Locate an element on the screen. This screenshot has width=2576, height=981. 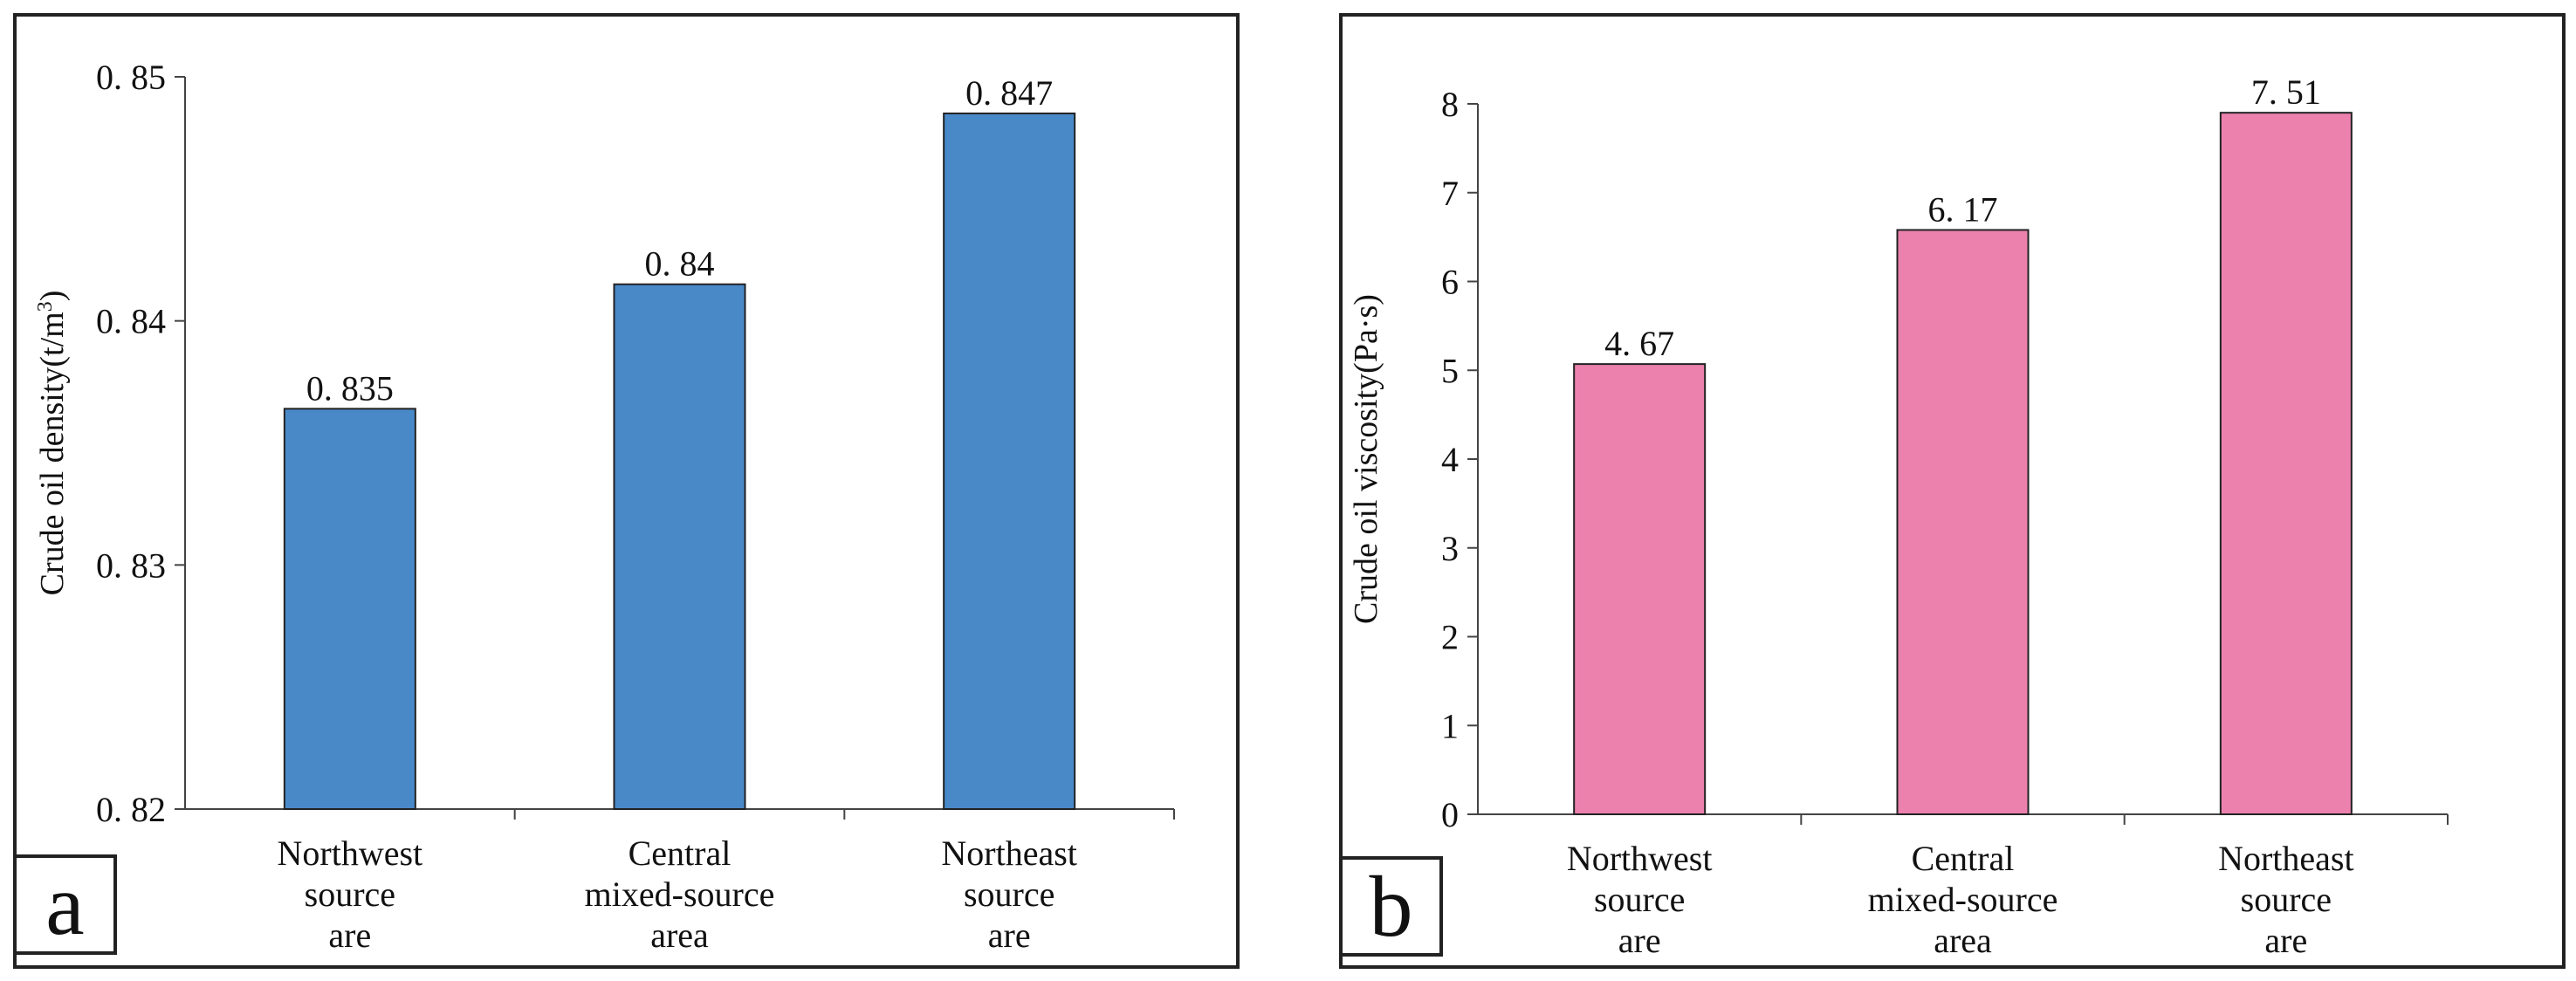
bar-value-label: 0. 835 is located at coordinates (350, 388).